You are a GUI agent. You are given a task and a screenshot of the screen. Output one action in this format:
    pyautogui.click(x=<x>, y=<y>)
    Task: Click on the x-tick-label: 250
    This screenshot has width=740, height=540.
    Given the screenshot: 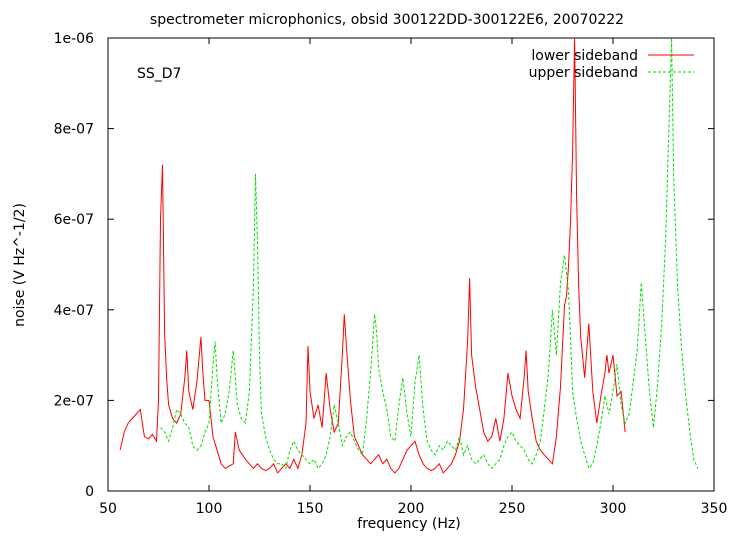 What is the action you would take?
    pyautogui.click(x=512, y=509)
    